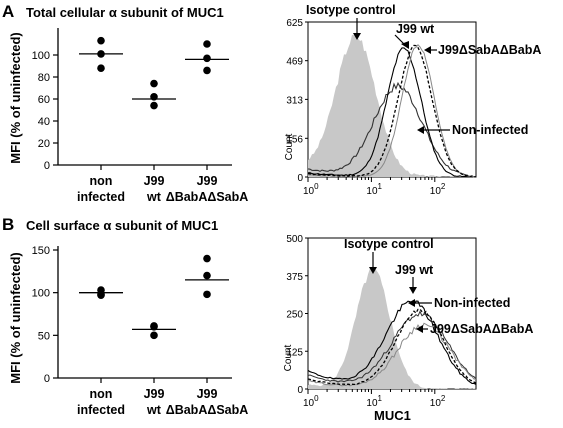 This screenshot has height=428, width=563. What do you see at coordinates (122, 225) in the screenshot?
I see `panel-b-title: Cell surface α subunit of MUC1` at bounding box center [122, 225].